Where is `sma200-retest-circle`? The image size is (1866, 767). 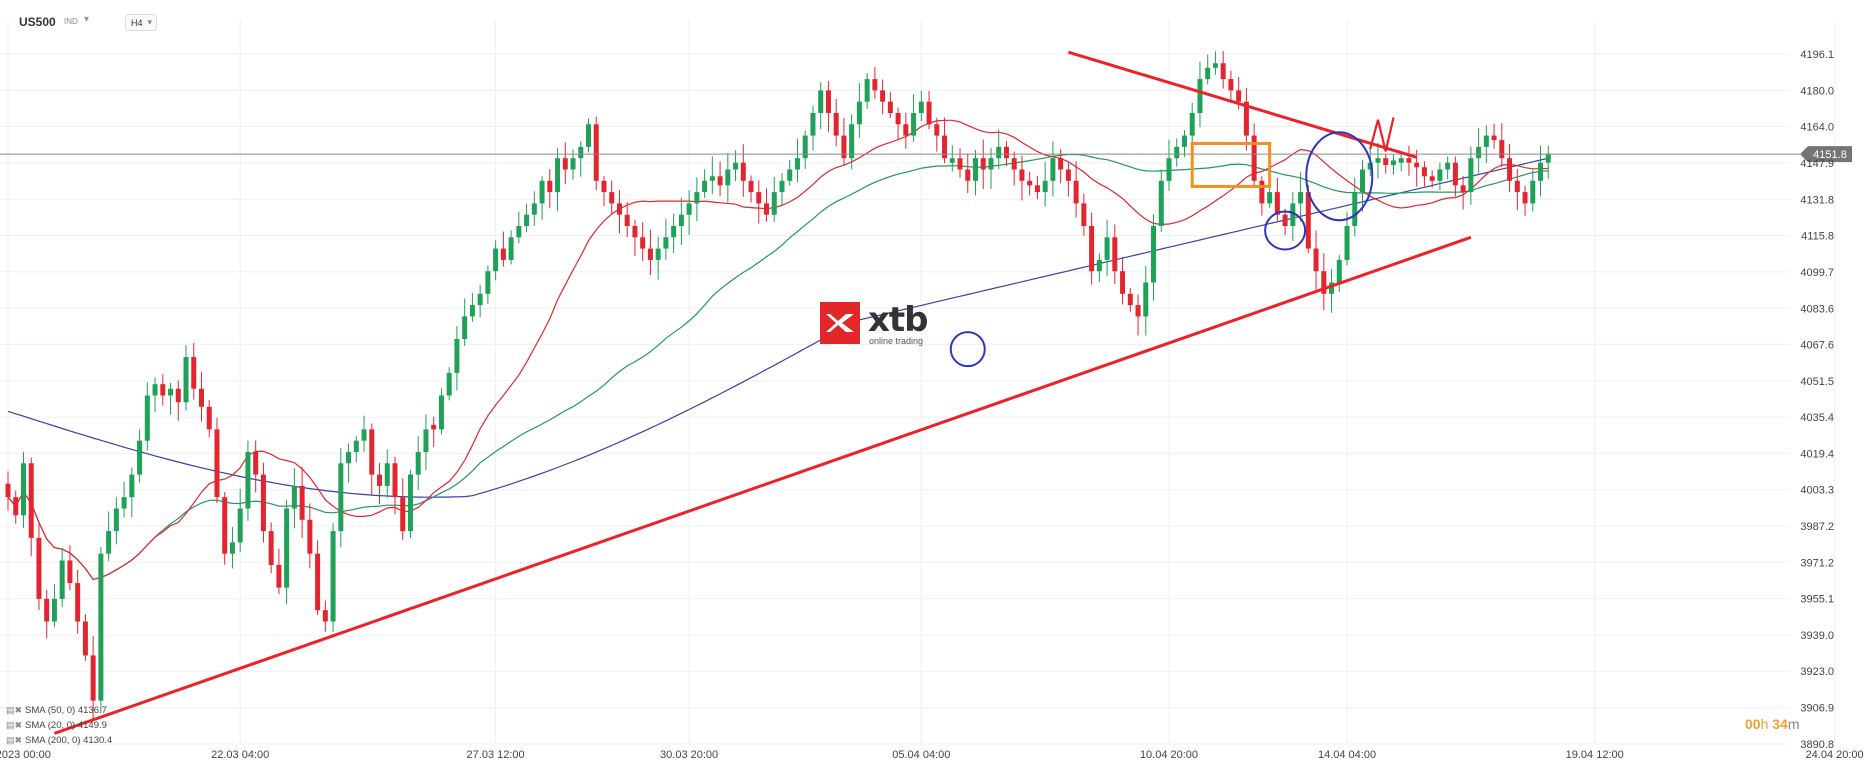
sma200-retest-circle is located at coordinates (1285, 230).